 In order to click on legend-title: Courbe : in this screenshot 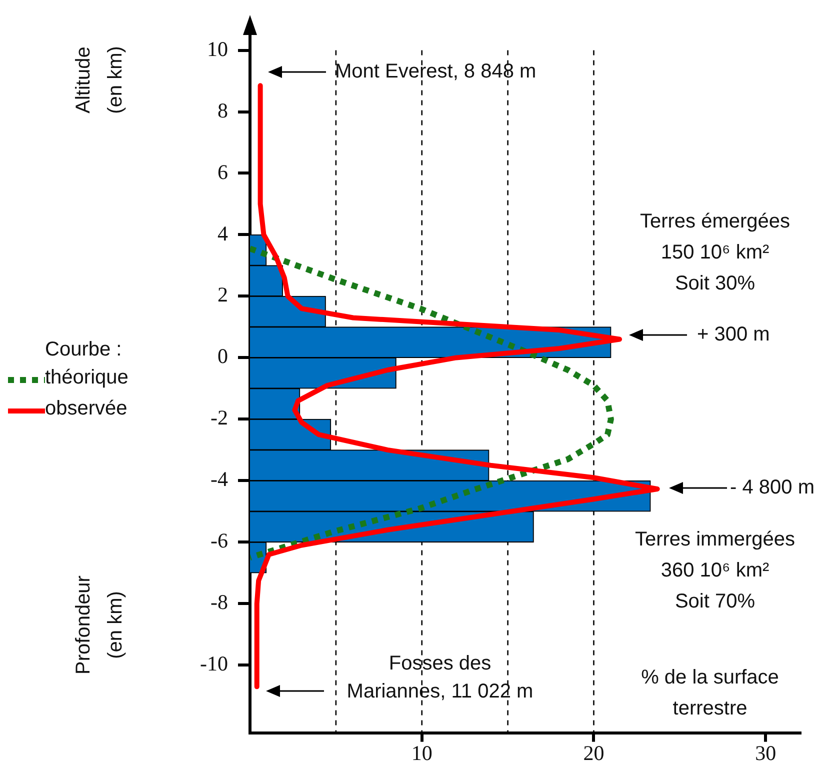, I will do `click(83, 349)`.